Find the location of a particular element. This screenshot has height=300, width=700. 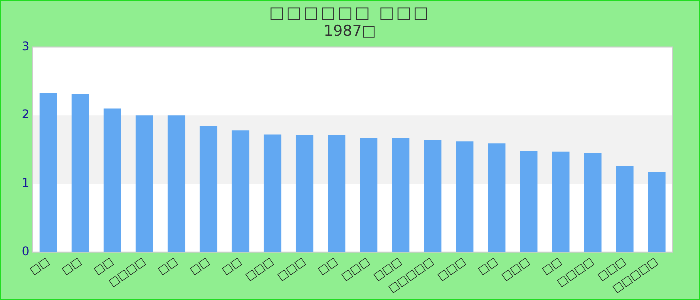

y-tick-label: 2 is located at coordinates (26, 115).